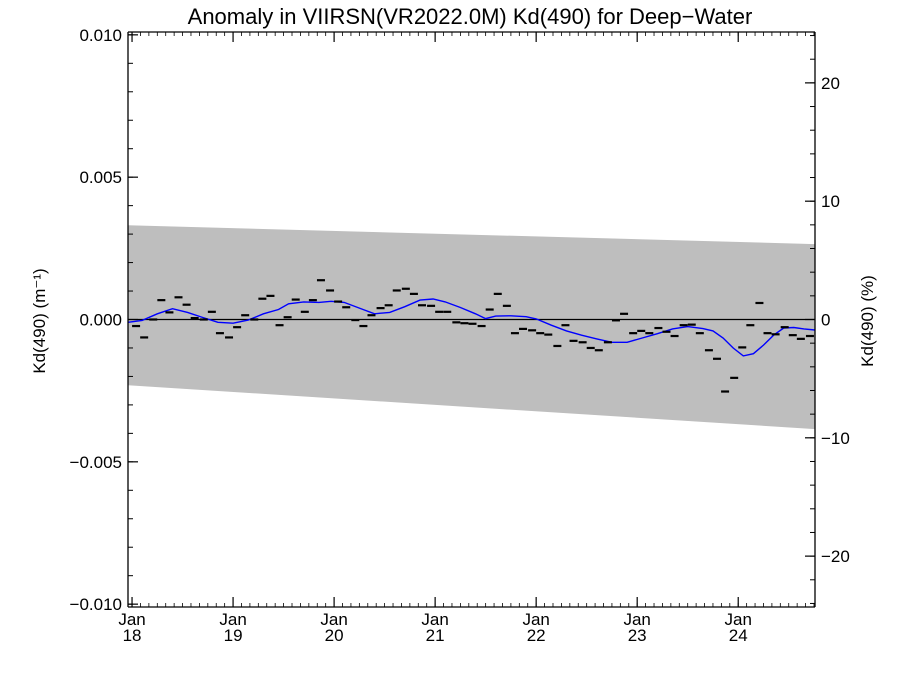  Describe the element at coordinates (830, 83) in the screenshot. I see `y-tick-label-right: 20` at that location.